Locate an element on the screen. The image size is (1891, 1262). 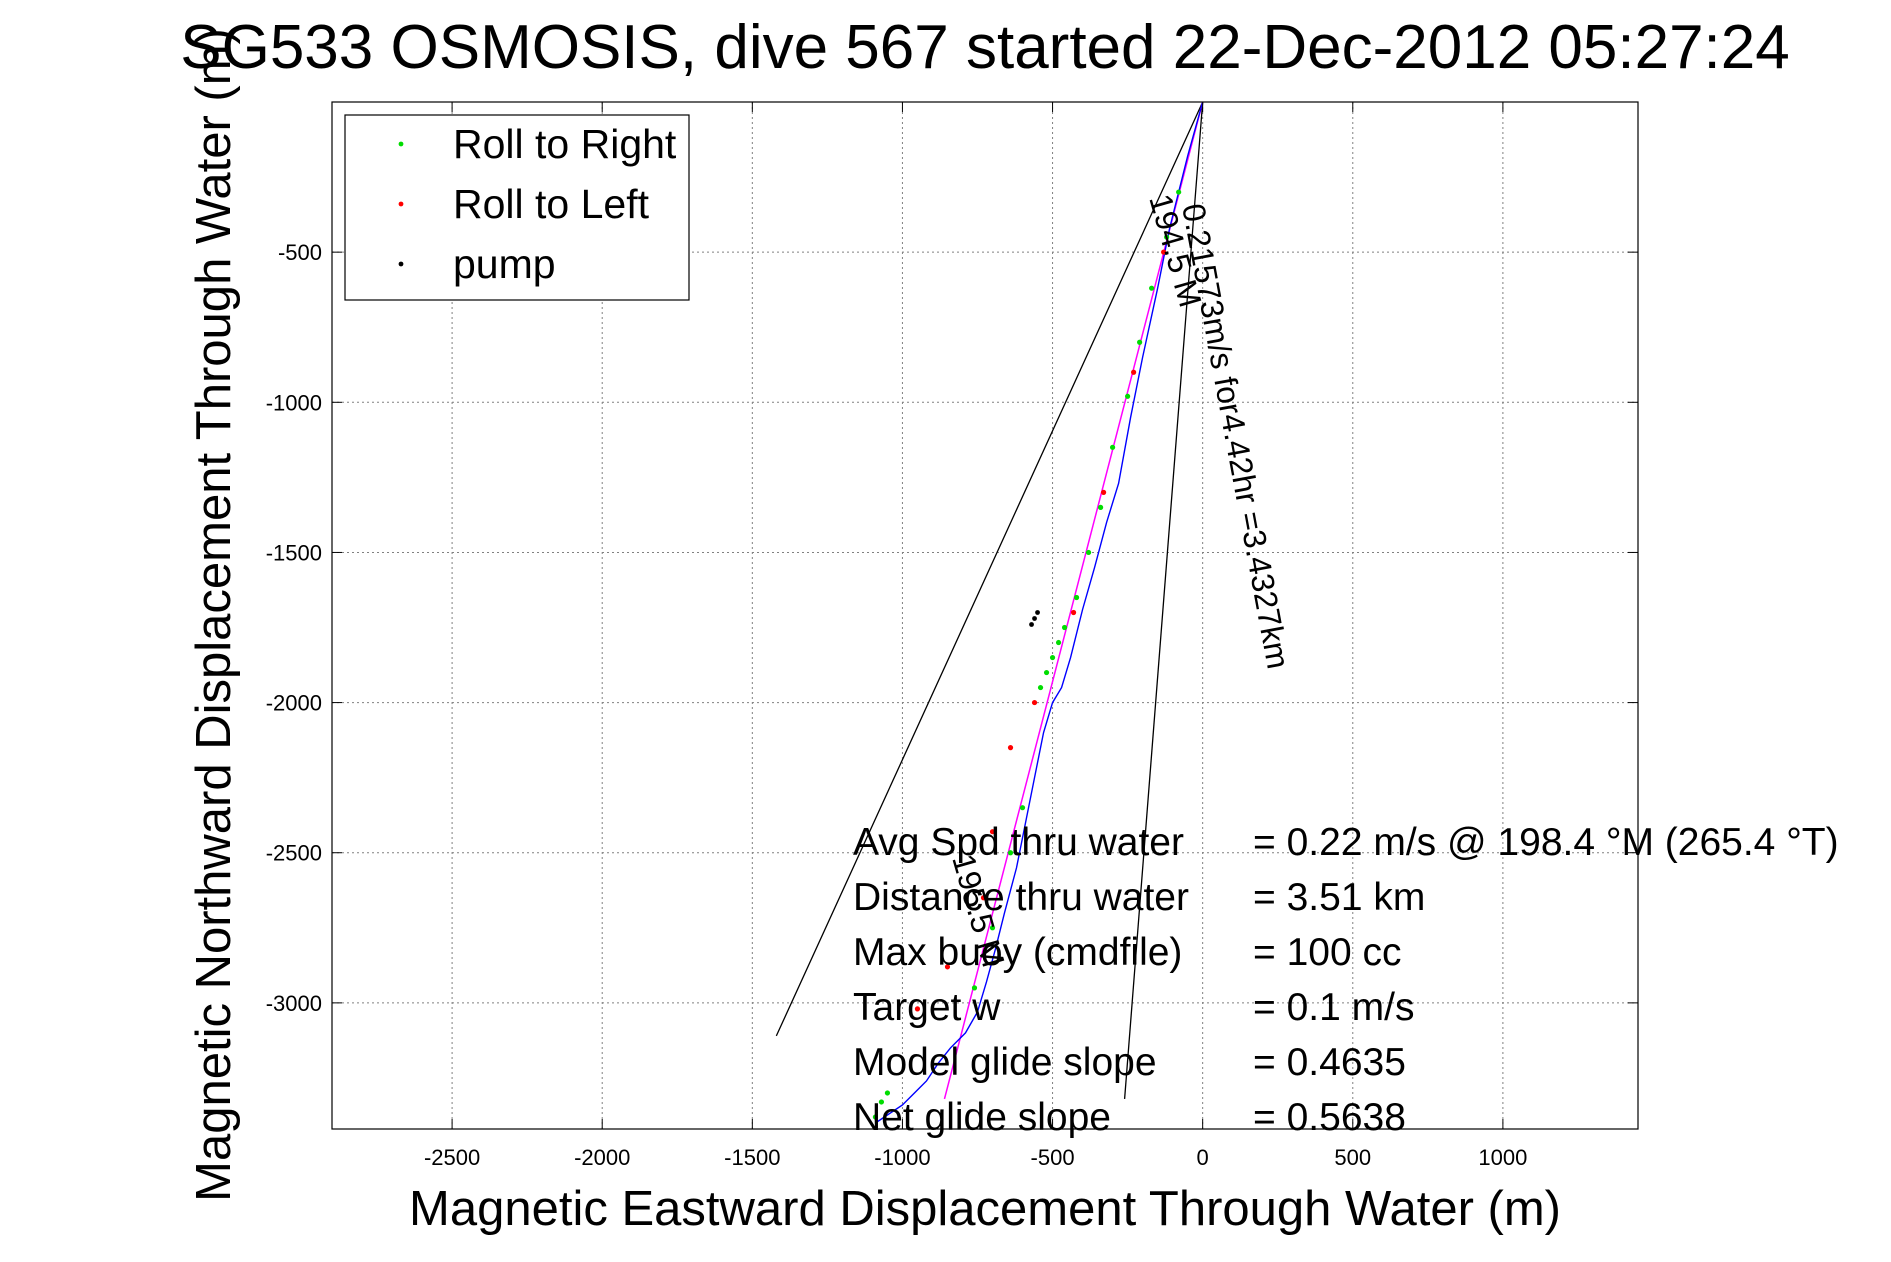
stat-value: = 0.1 m/s is located at coordinates (1333, 1007).